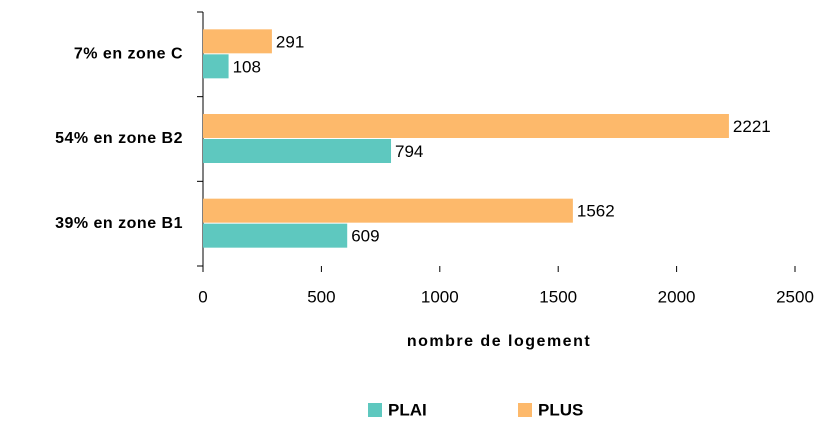  Describe the element at coordinates (596, 211) in the screenshot. I see `value-label: 1562` at that location.